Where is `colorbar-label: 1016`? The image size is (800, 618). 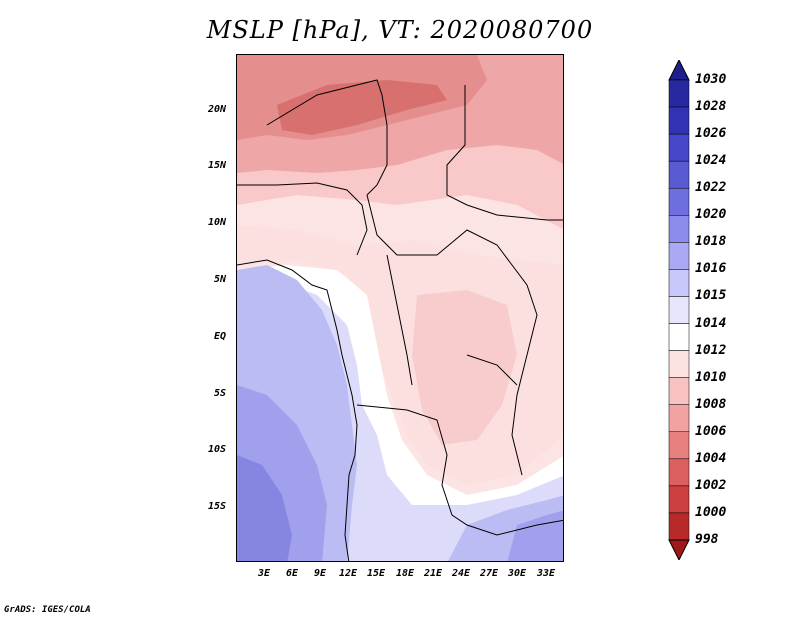
colorbar-label: 1016 is located at coordinates (711, 269).